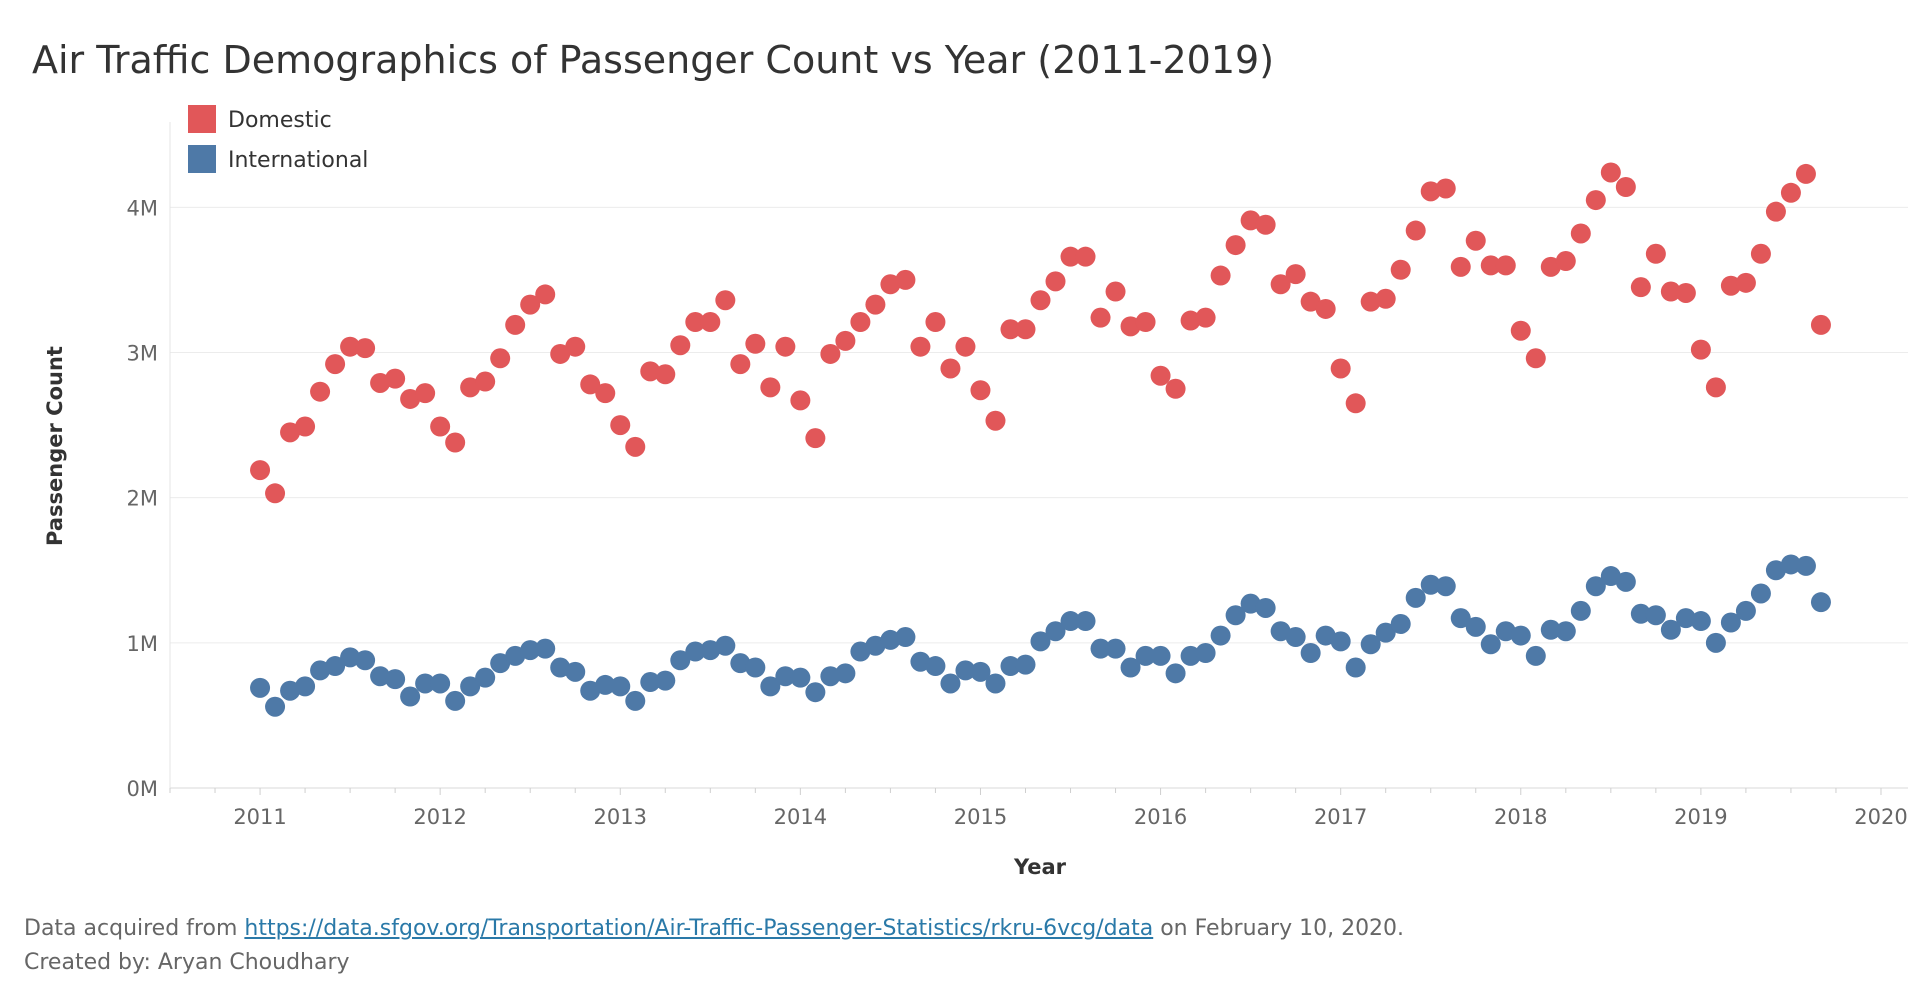 This screenshot has height=1000, width=1920. I want to click on credit-note: Created by: Aryan Choudhary, so click(187, 962).